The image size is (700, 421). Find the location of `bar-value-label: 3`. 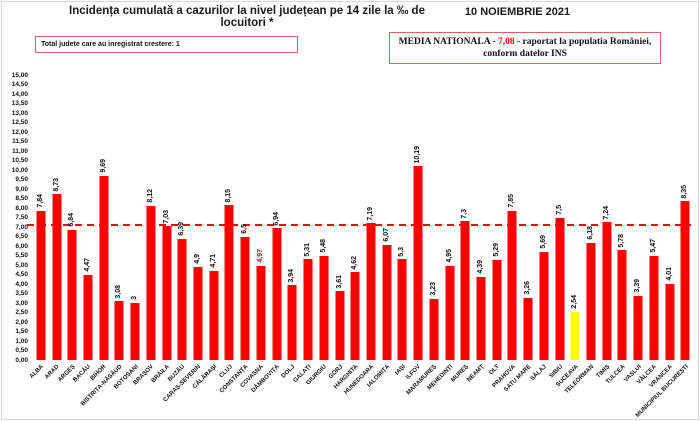

bar-value-label: 3 is located at coordinates (135, 298).